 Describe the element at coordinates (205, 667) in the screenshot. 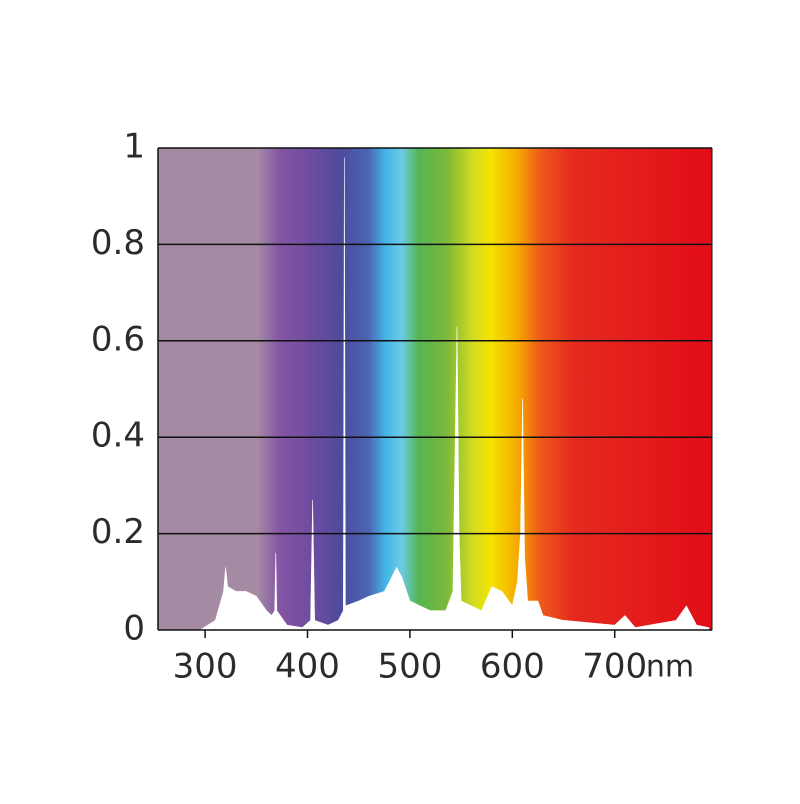

I see `x-tick-label: 300` at that location.